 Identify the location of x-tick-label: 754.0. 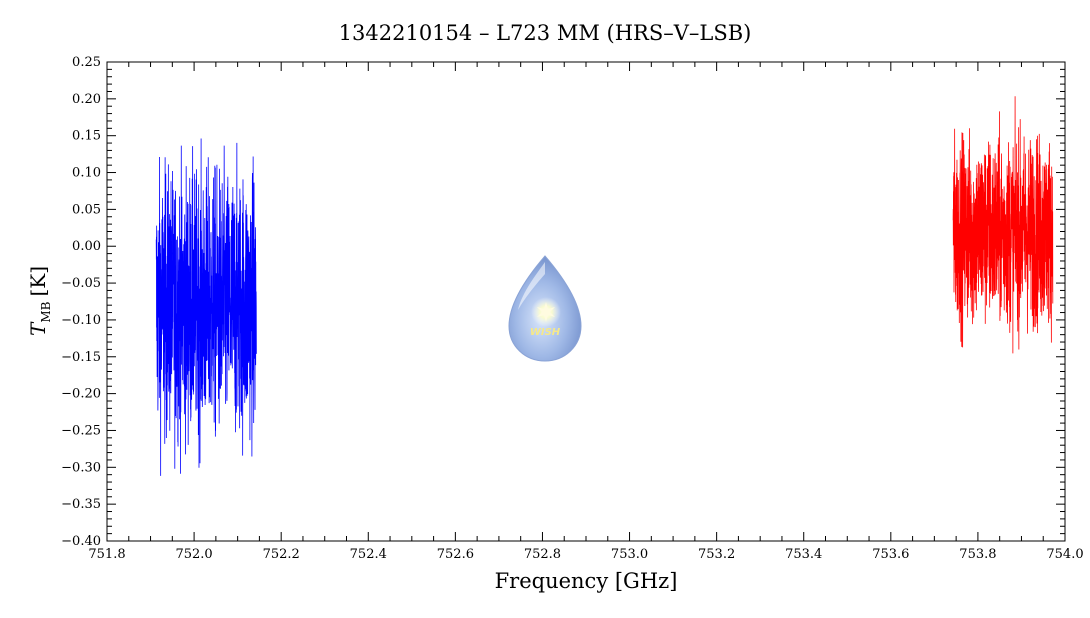
(1064, 554).